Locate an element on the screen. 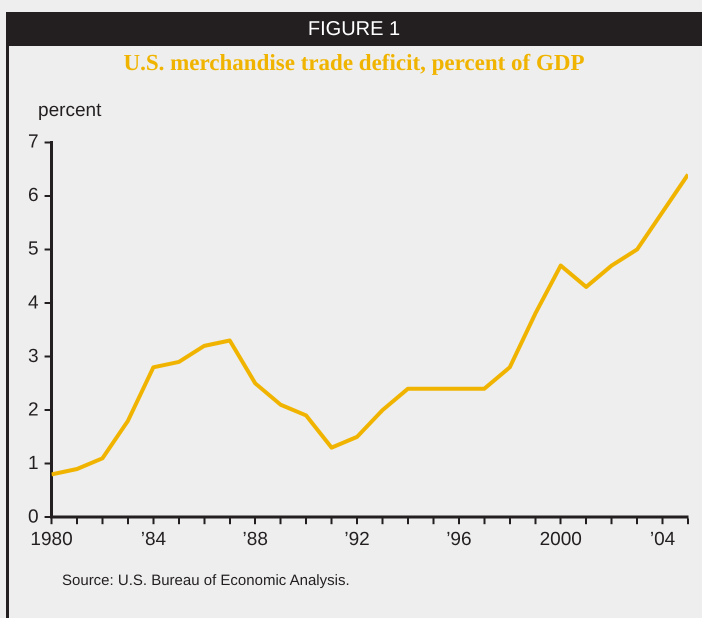 The image size is (702, 618). y-tick-label: 6 is located at coordinates (33, 195).